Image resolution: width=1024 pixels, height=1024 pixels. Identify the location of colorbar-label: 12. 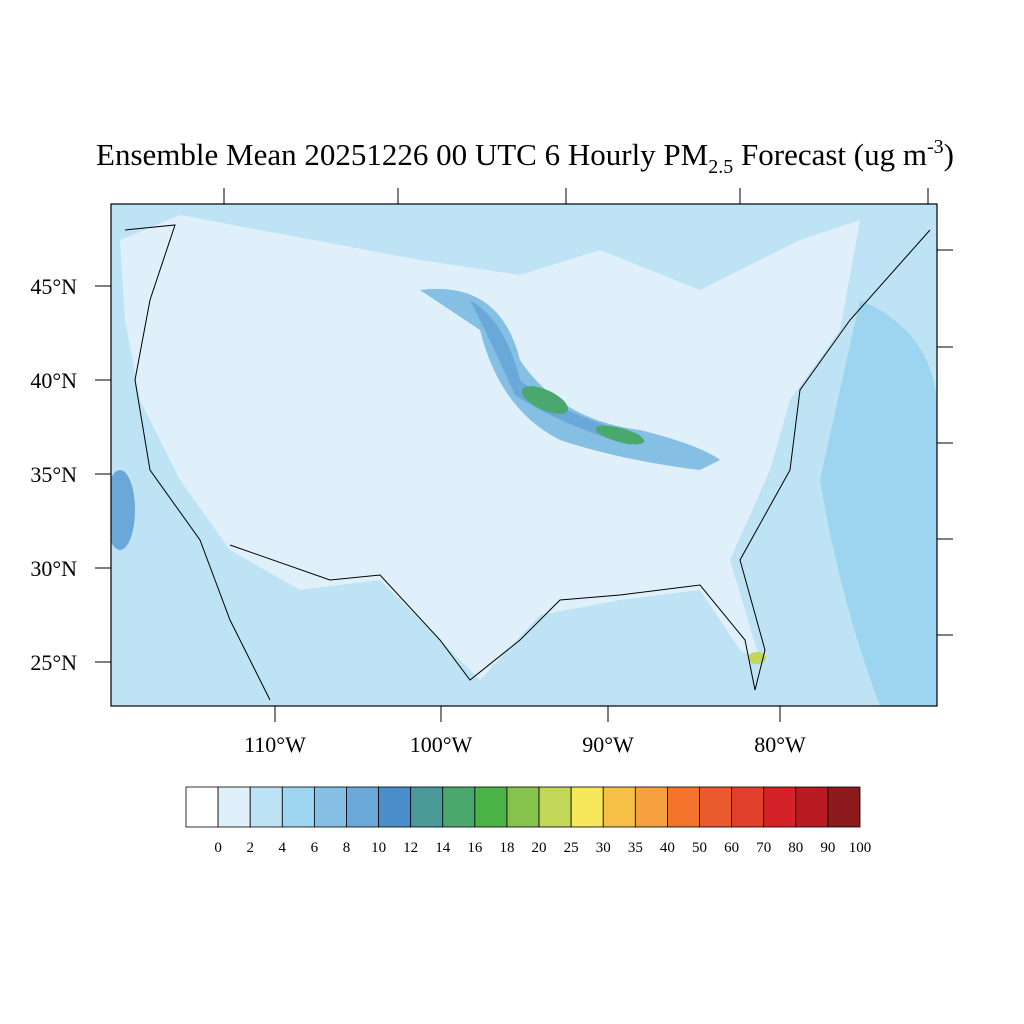
(410, 848).